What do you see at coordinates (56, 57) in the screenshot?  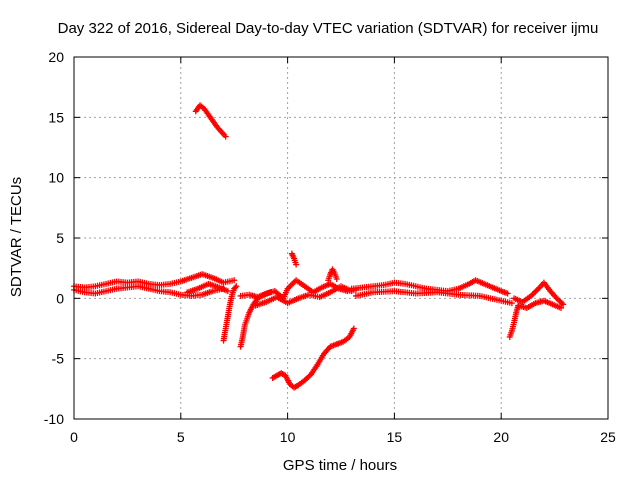 I see `y-tick-label: 20` at bounding box center [56, 57].